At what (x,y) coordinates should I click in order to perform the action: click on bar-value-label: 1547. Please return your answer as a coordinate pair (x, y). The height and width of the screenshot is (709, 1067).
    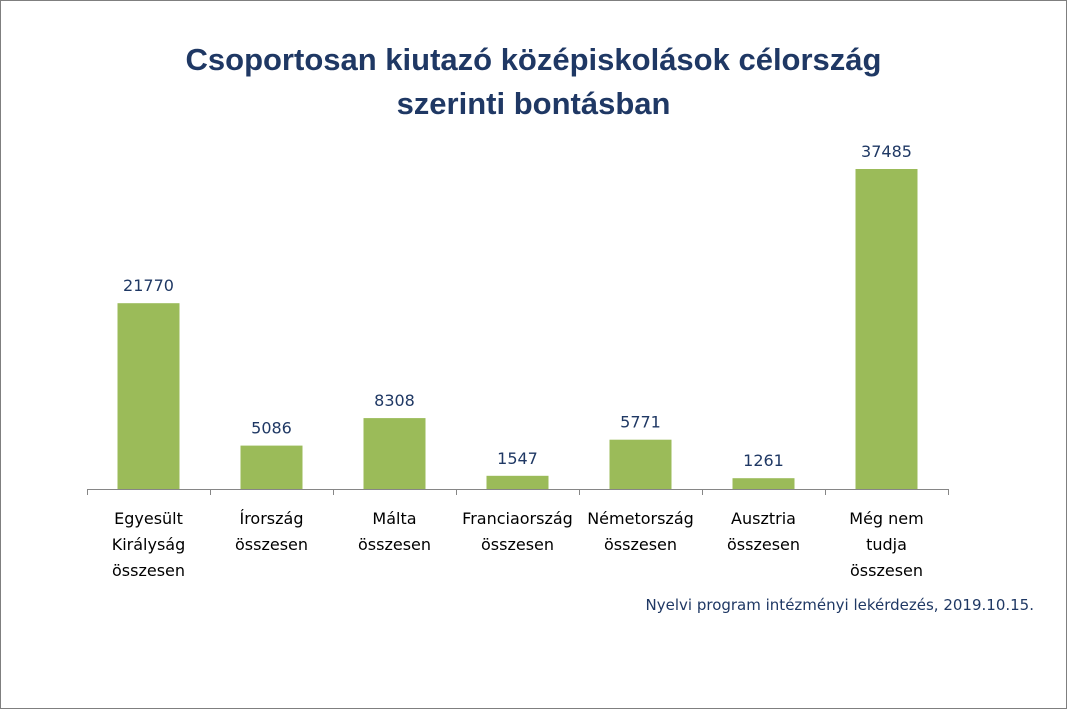
    Looking at the image, I should click on (517, 458).